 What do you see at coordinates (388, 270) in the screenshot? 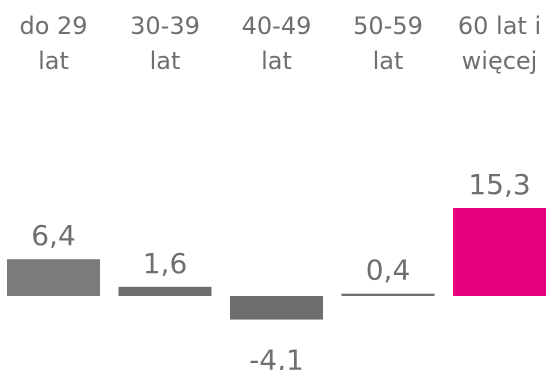
I see `value-label: 0,4` at bounding box center [388, 270].